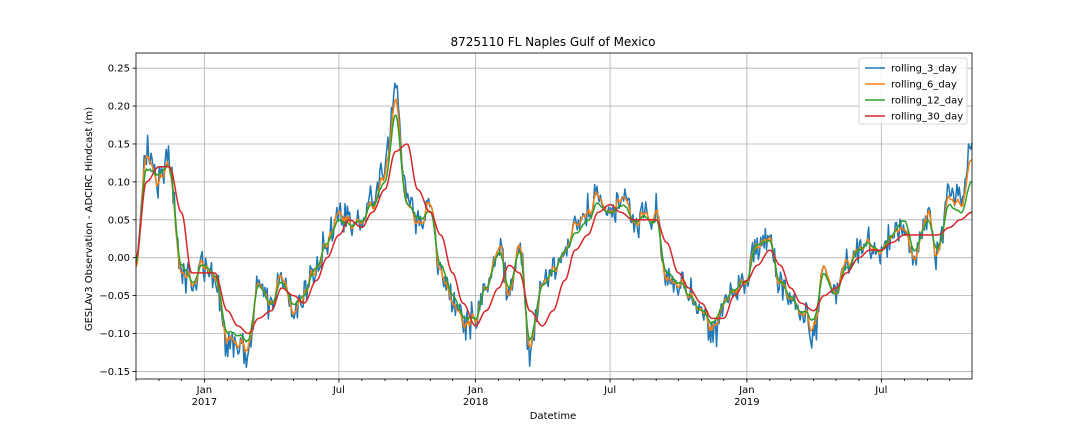  Describe the element at coordinates (119, 182) in the screenshot. I see `y-tick-label: 0.10` at that location.